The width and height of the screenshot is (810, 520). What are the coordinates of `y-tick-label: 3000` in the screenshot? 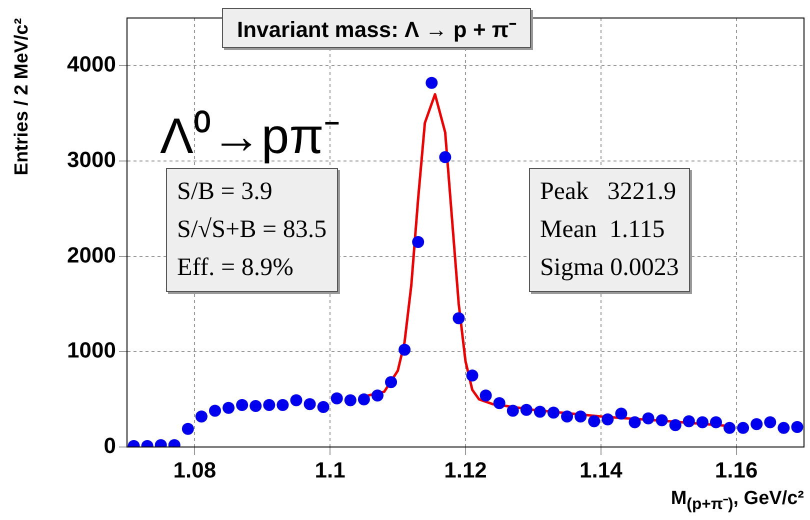 It's located at (91, 159).